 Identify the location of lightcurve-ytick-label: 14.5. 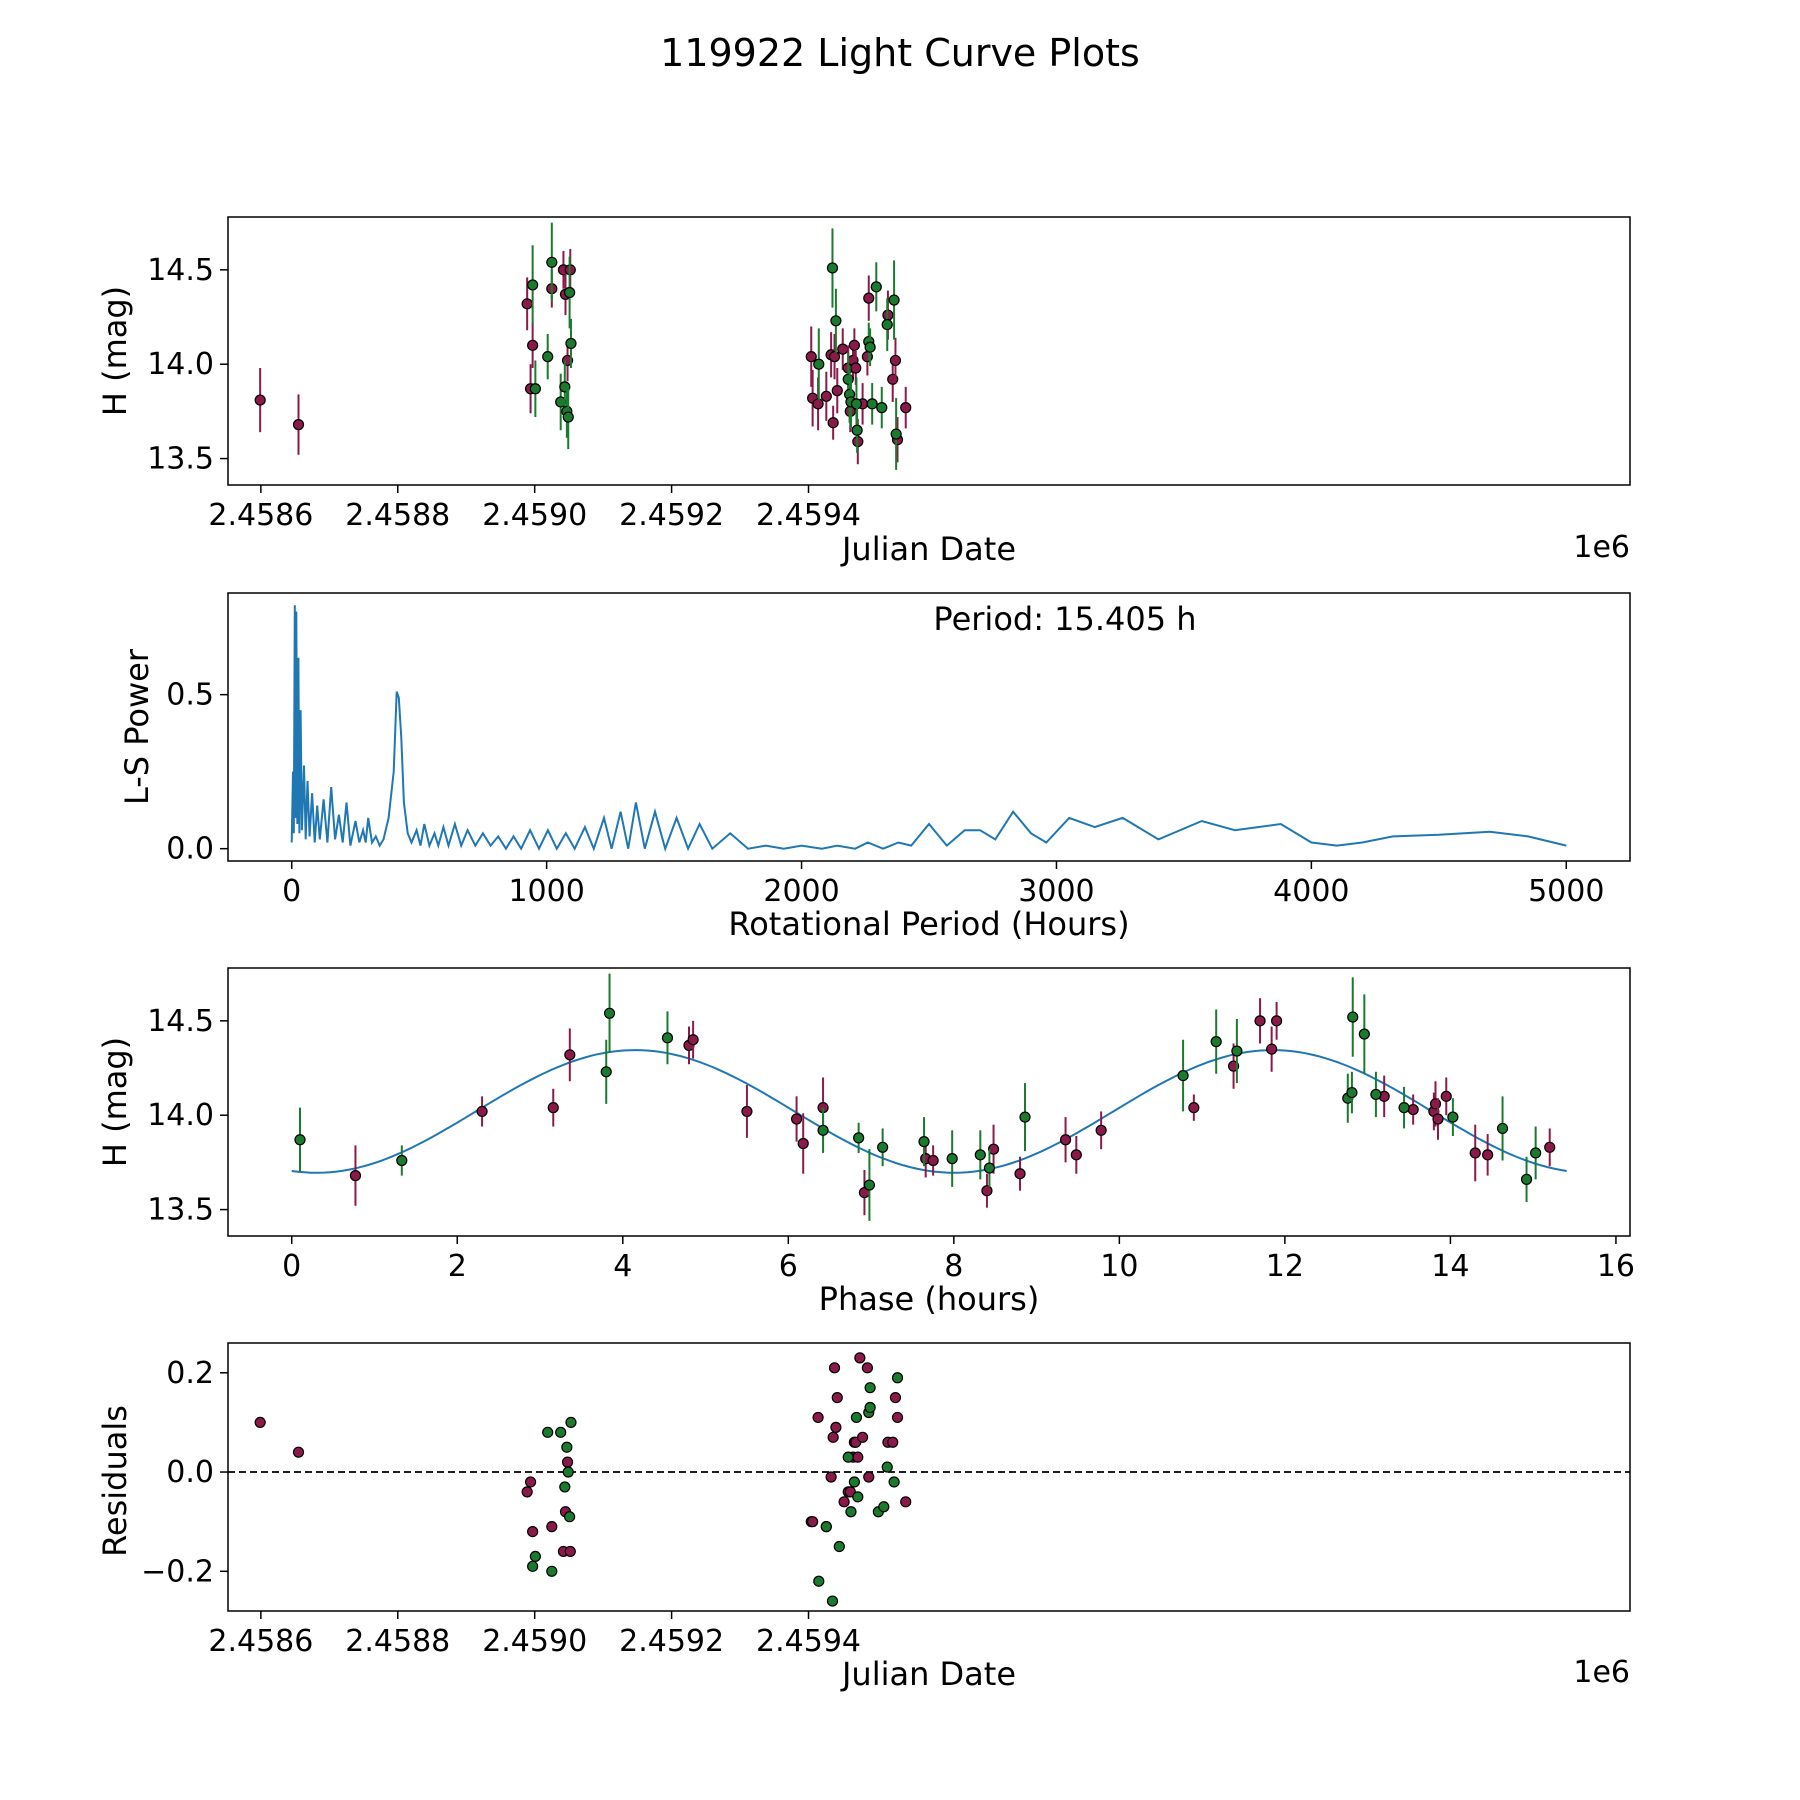
(180, 270).